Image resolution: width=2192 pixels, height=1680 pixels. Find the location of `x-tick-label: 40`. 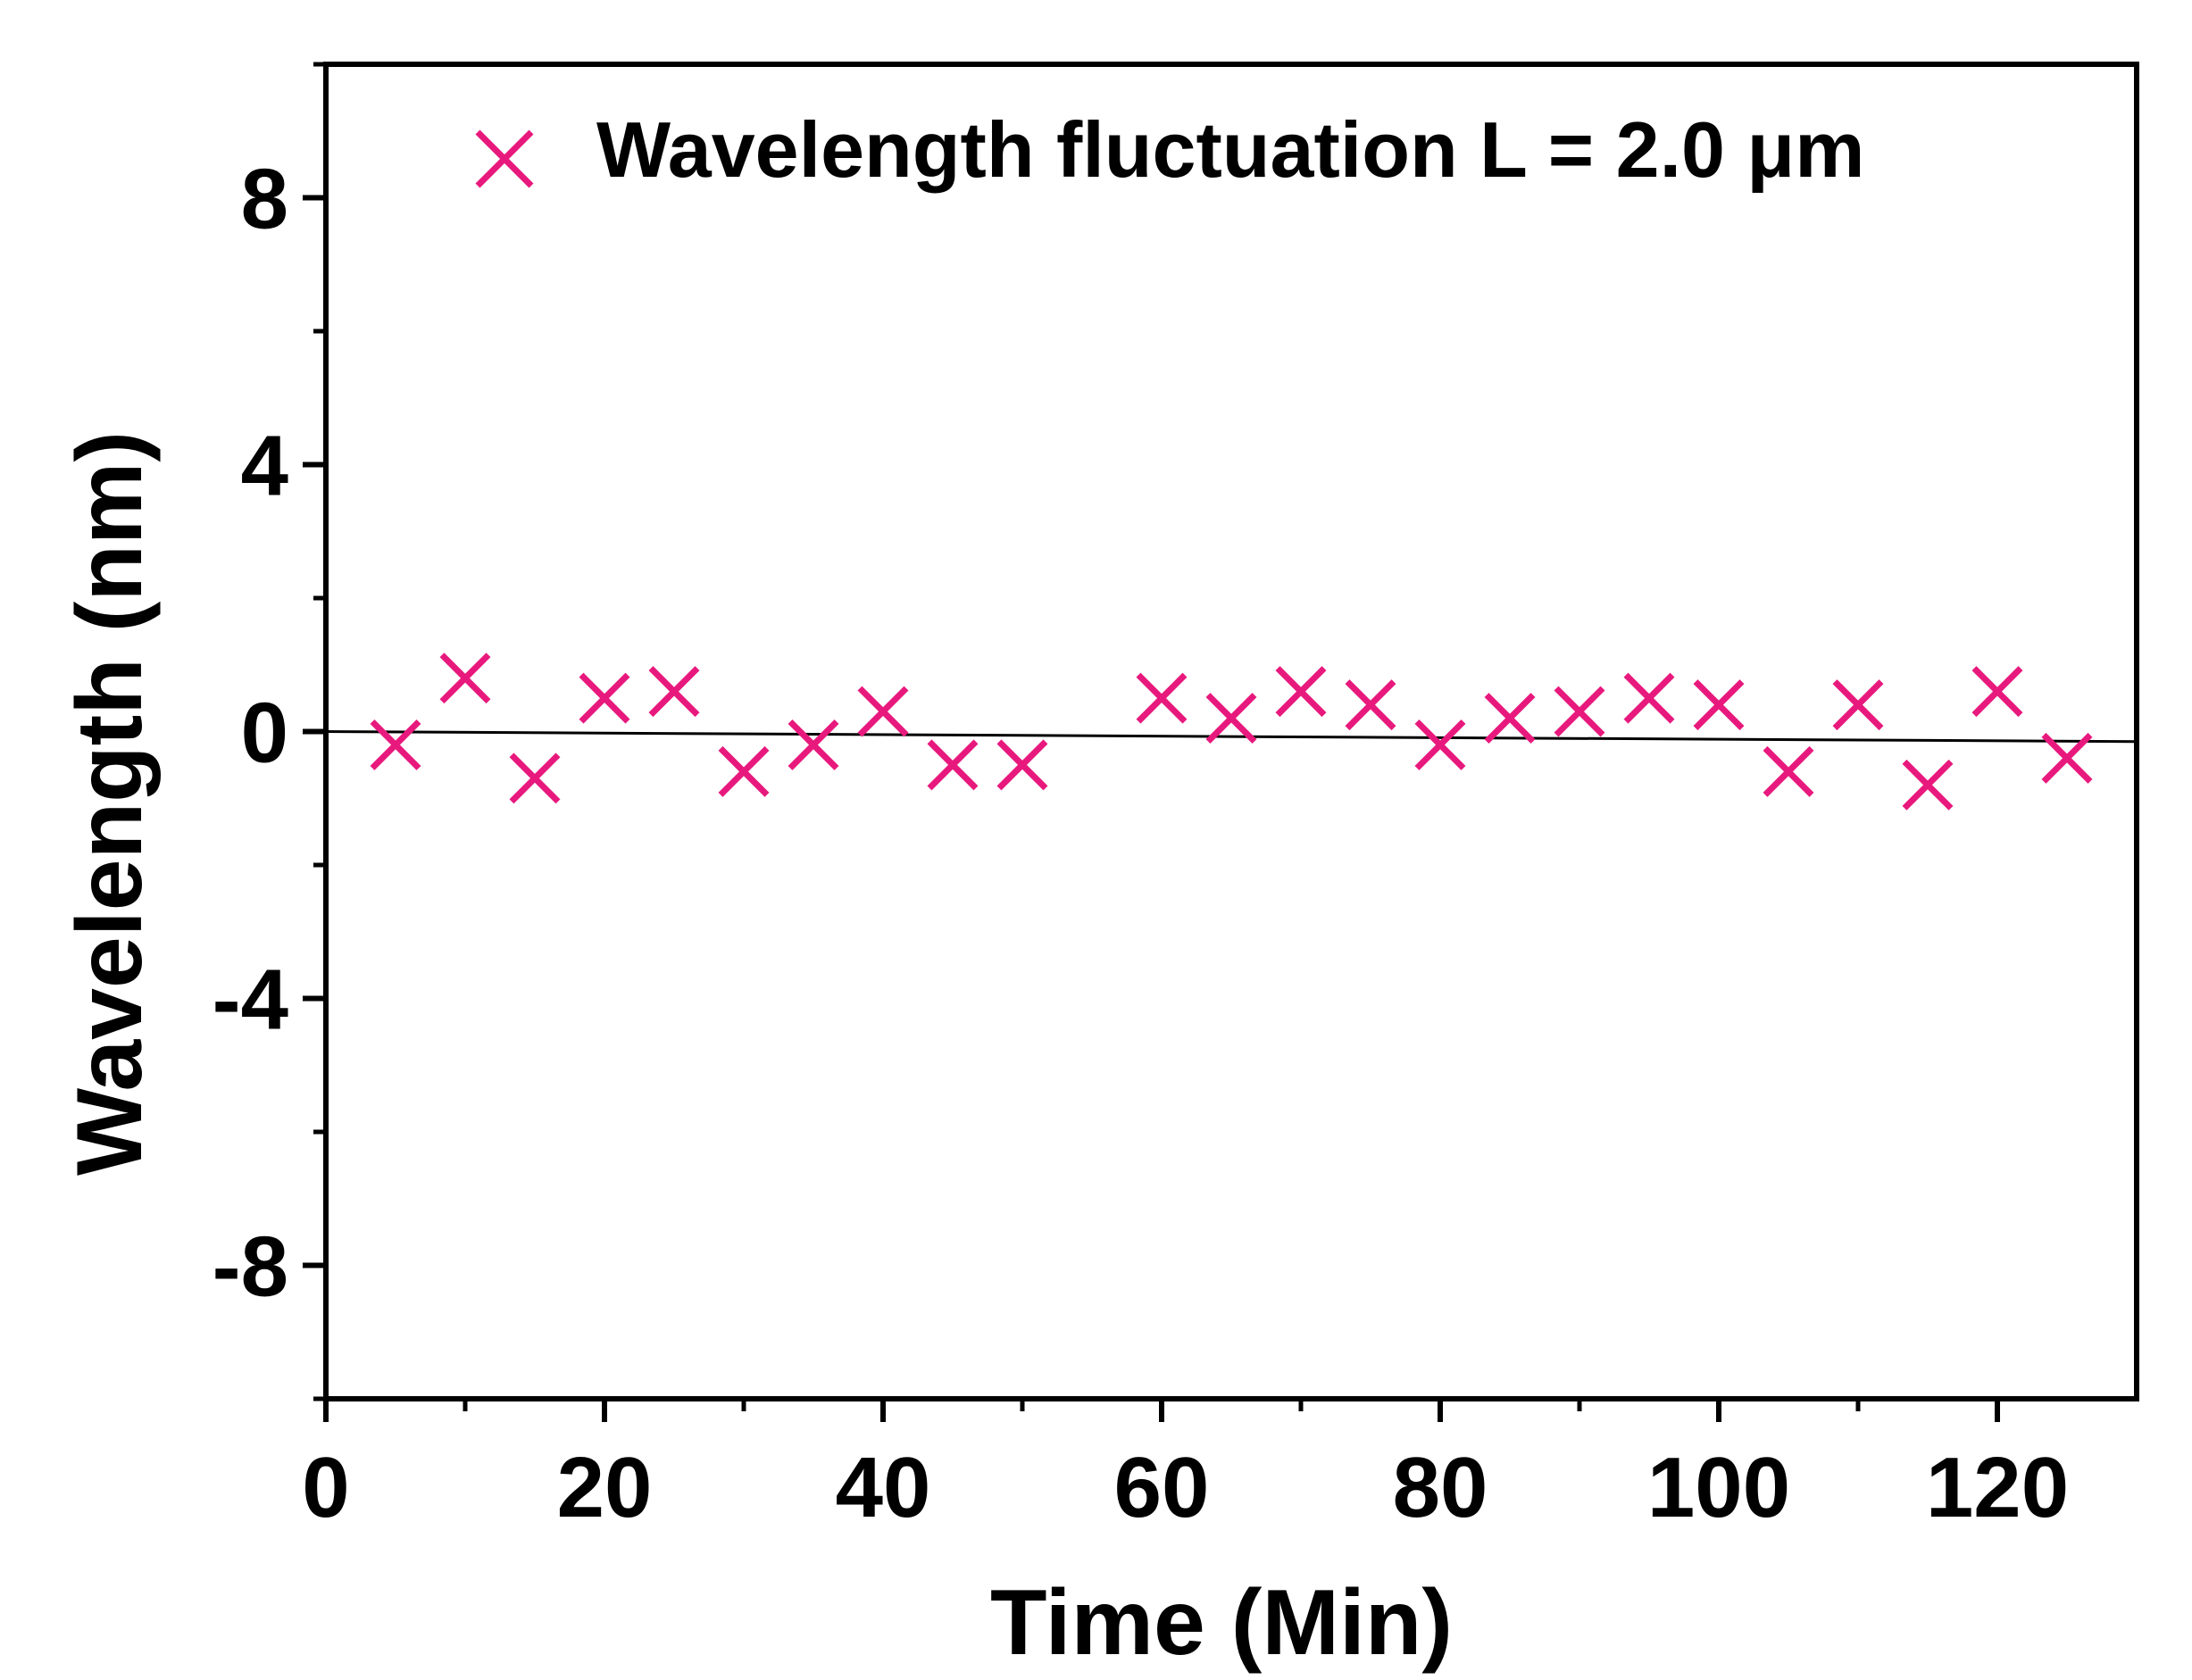

x-tick-label: 40 is located at coordinates (884, 1488).